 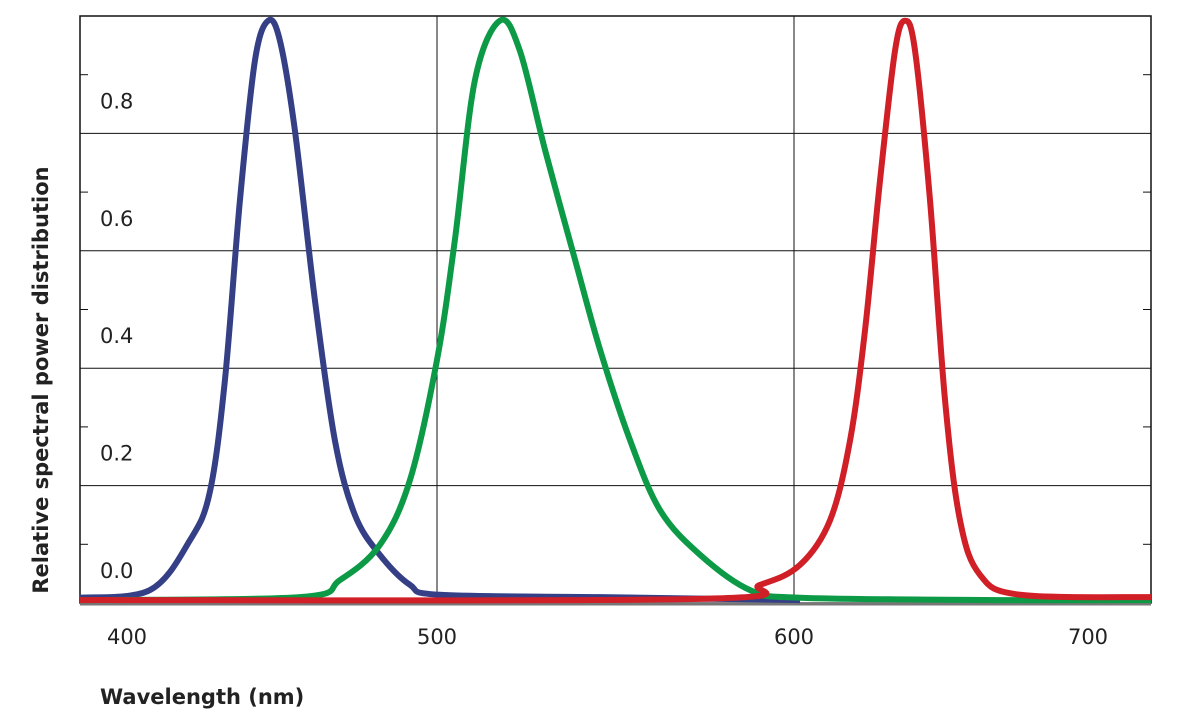 What do you see at coordinates (127, 637) in the screenshot?
I see `x-tick-label: 400` at bounding box center [127, 637].